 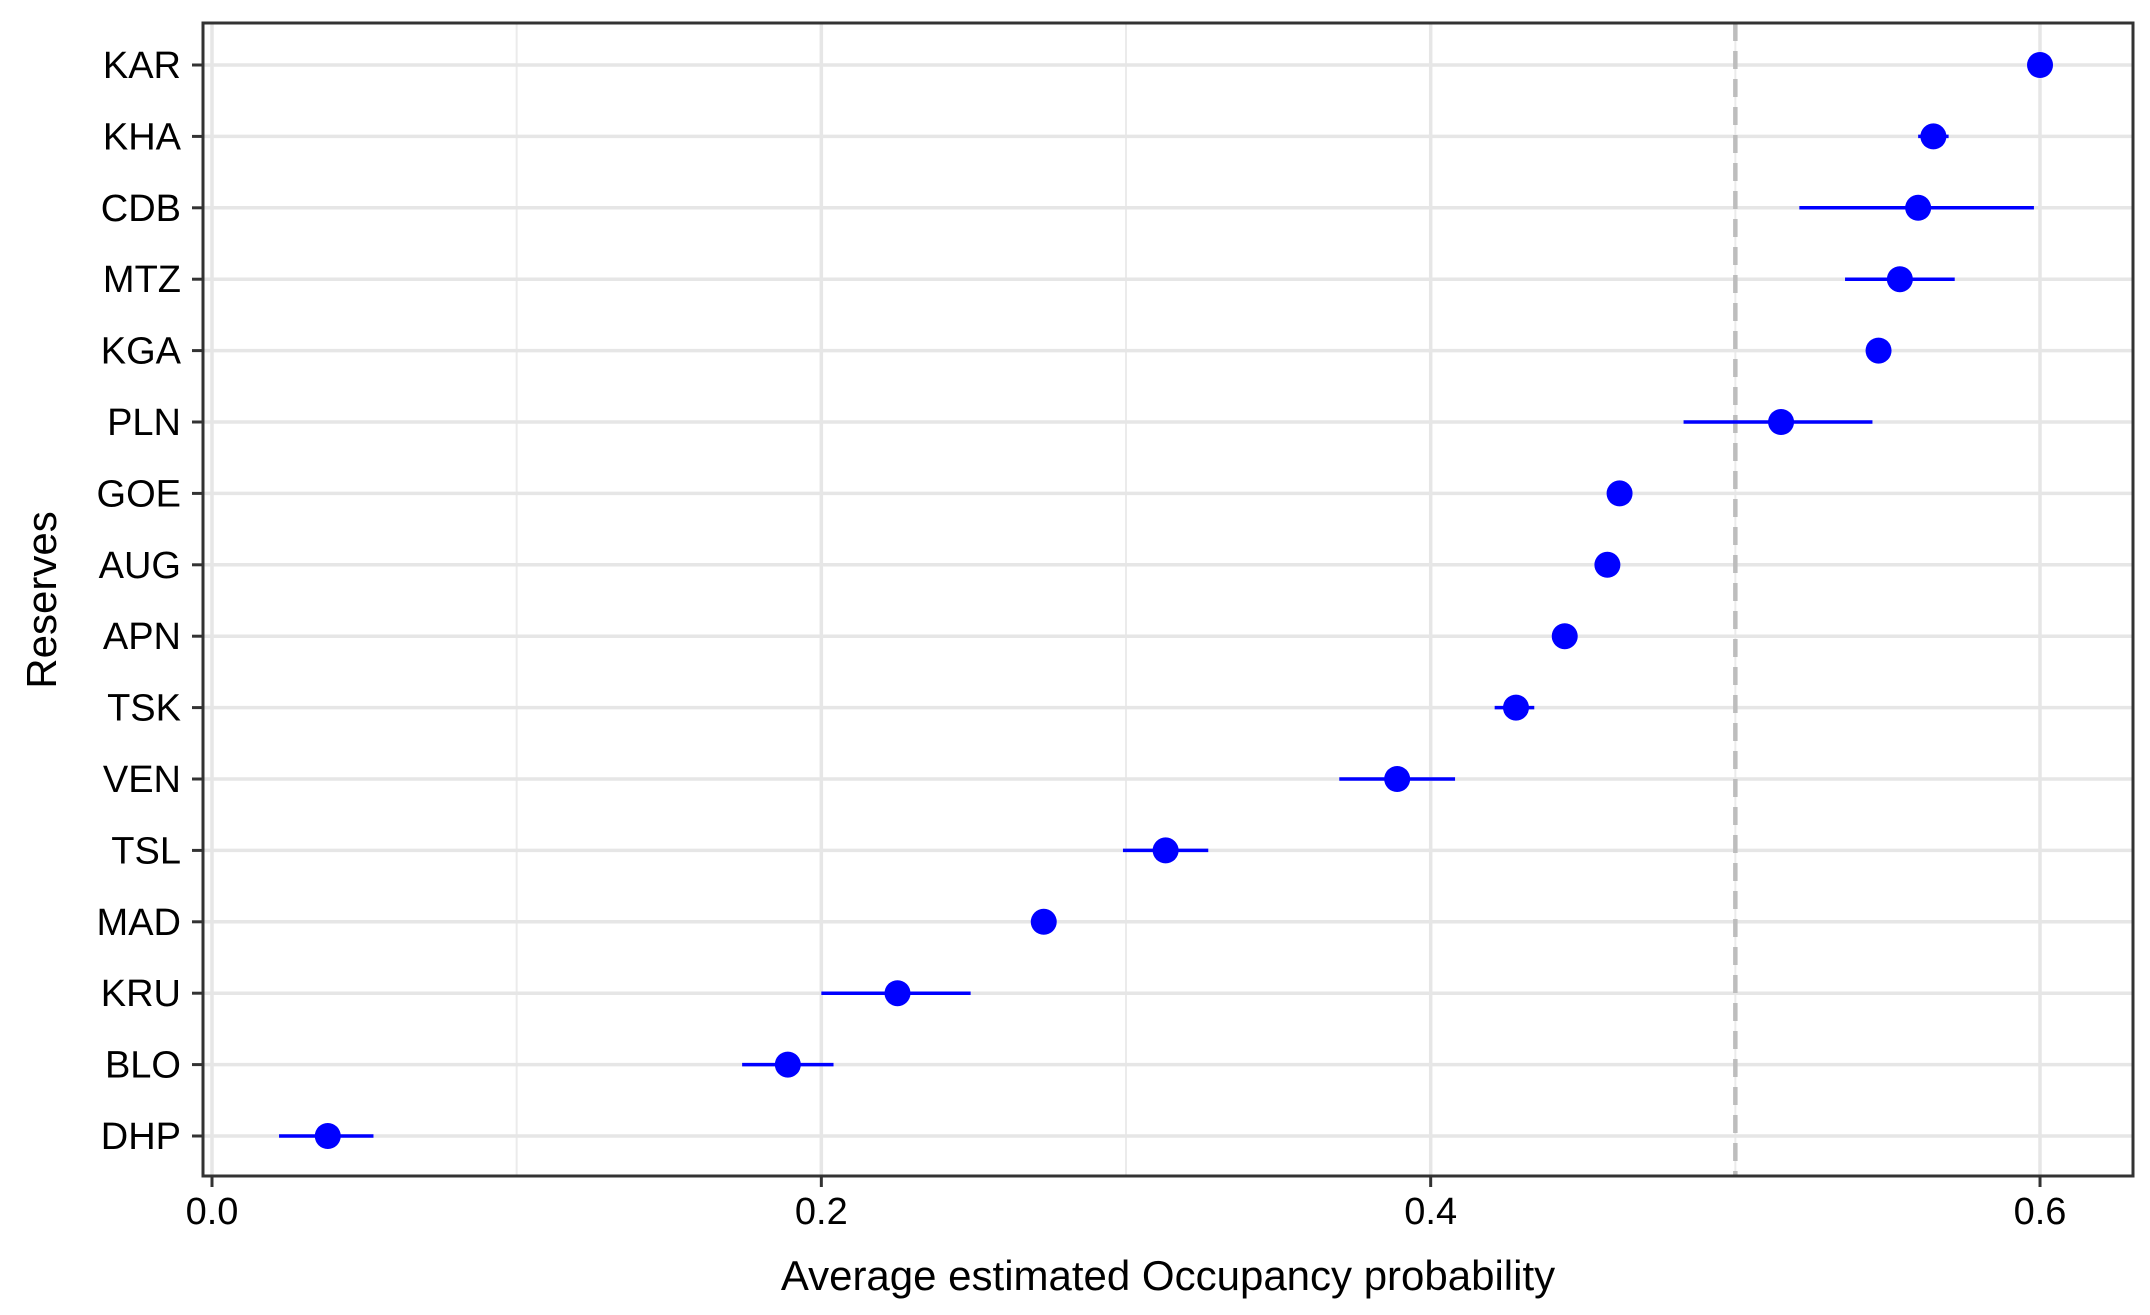 What do you see at coordinates (141, 994) in the screenshot?
I see `y-tick-label-kru: KRU` at bounding box center [141, 994].